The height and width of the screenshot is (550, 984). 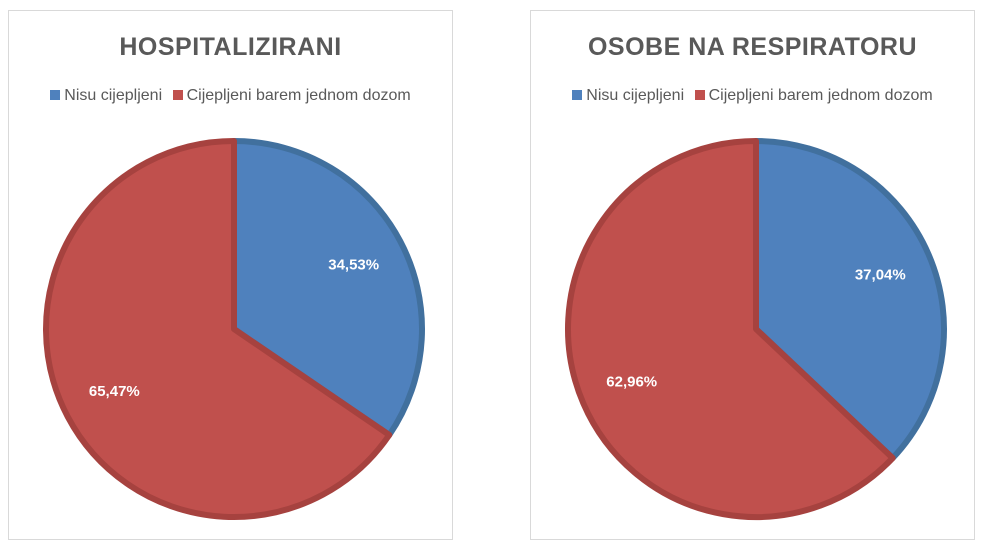 What do you see at coordinates (114, 391) in the screenshot?
I see `slice-data-label-1: 65,47%` at bounding box center [114, 391].